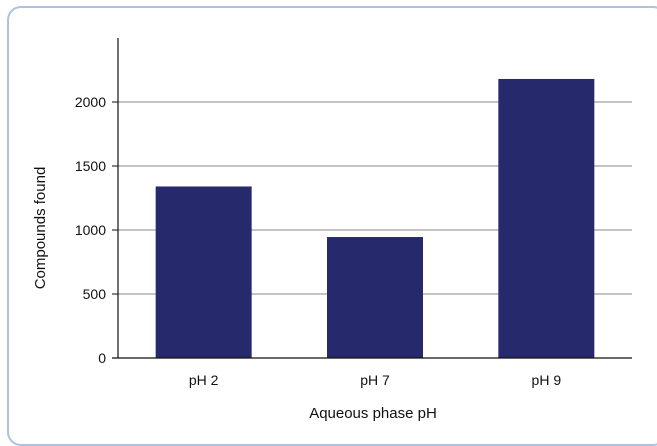  Describe the element at coordinates (102, 358) in the screenshot. I see `y-tick-label: 0` at that location.